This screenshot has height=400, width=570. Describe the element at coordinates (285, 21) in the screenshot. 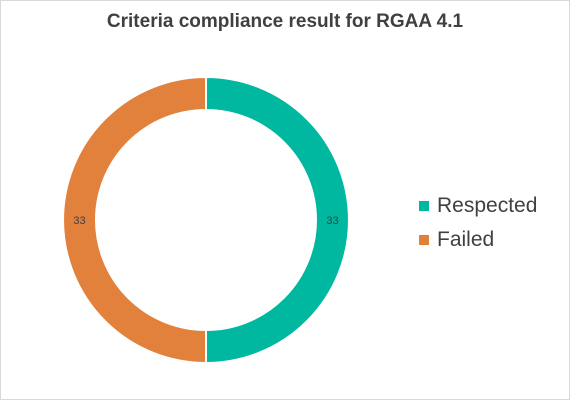

I see `chart-title: Criteria compliance result for RGAA 4.1` at that location.